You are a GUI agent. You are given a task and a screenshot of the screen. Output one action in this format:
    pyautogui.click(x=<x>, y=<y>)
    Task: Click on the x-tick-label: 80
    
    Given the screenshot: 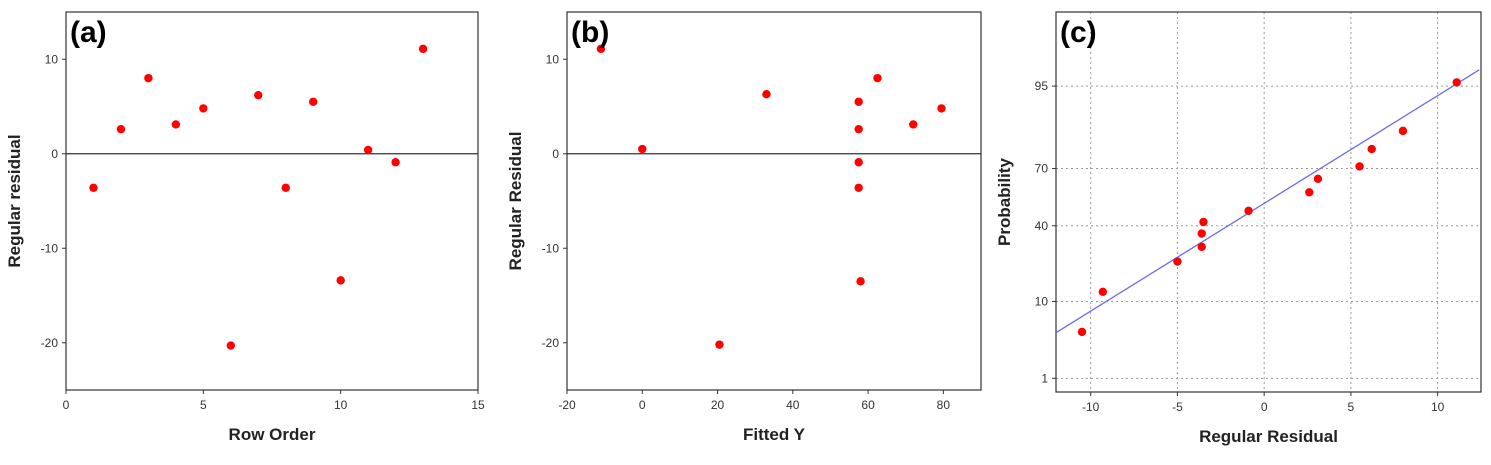 What is the action you would take?
    pyautogui.click(x=944, y=405)
    